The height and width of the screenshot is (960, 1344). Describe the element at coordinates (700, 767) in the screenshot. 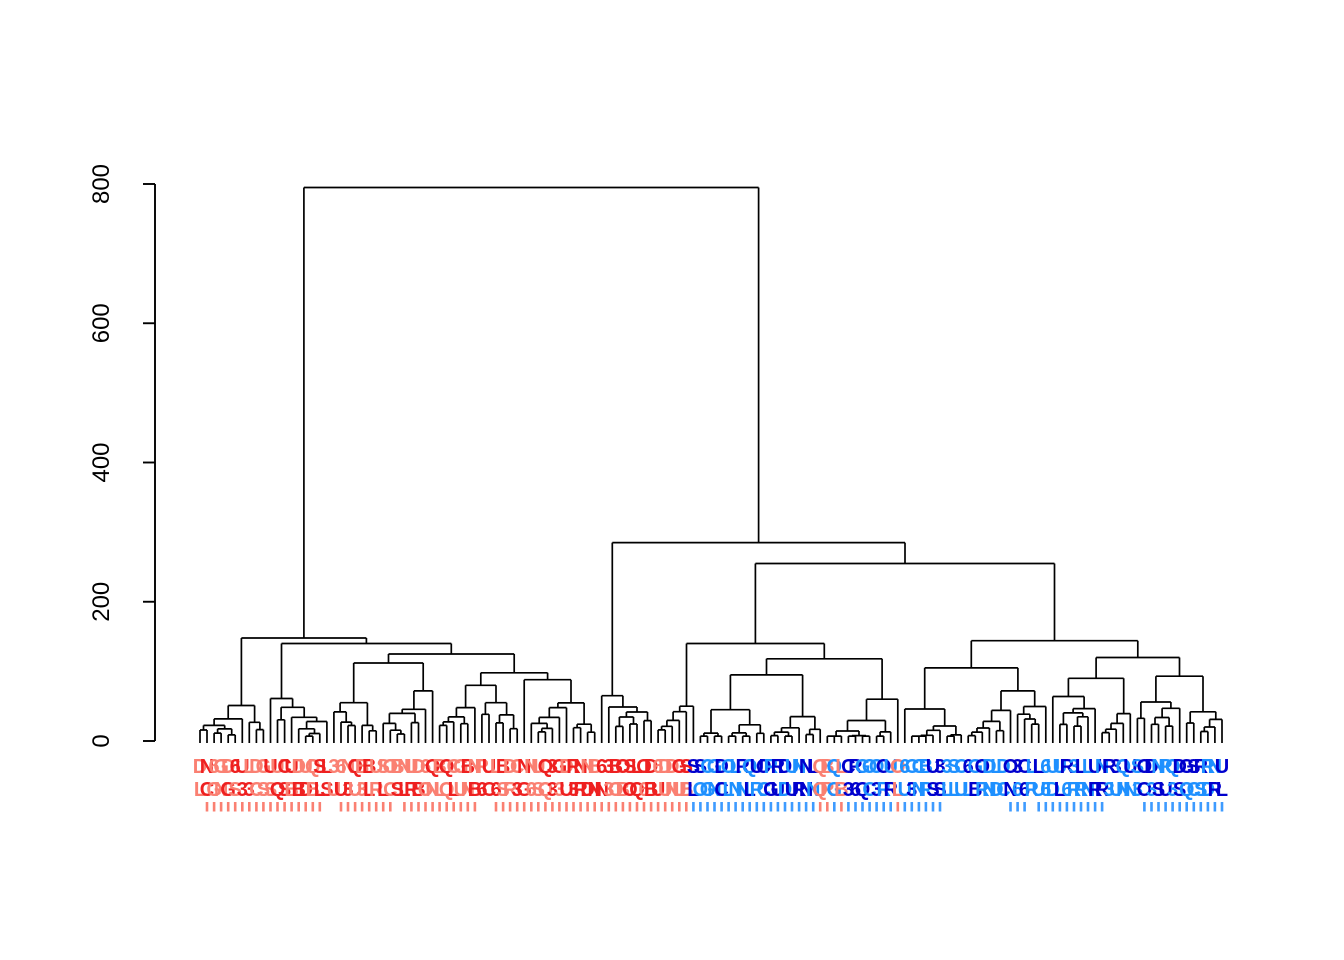

I see `leaf-label-char-row1: S` at that location.